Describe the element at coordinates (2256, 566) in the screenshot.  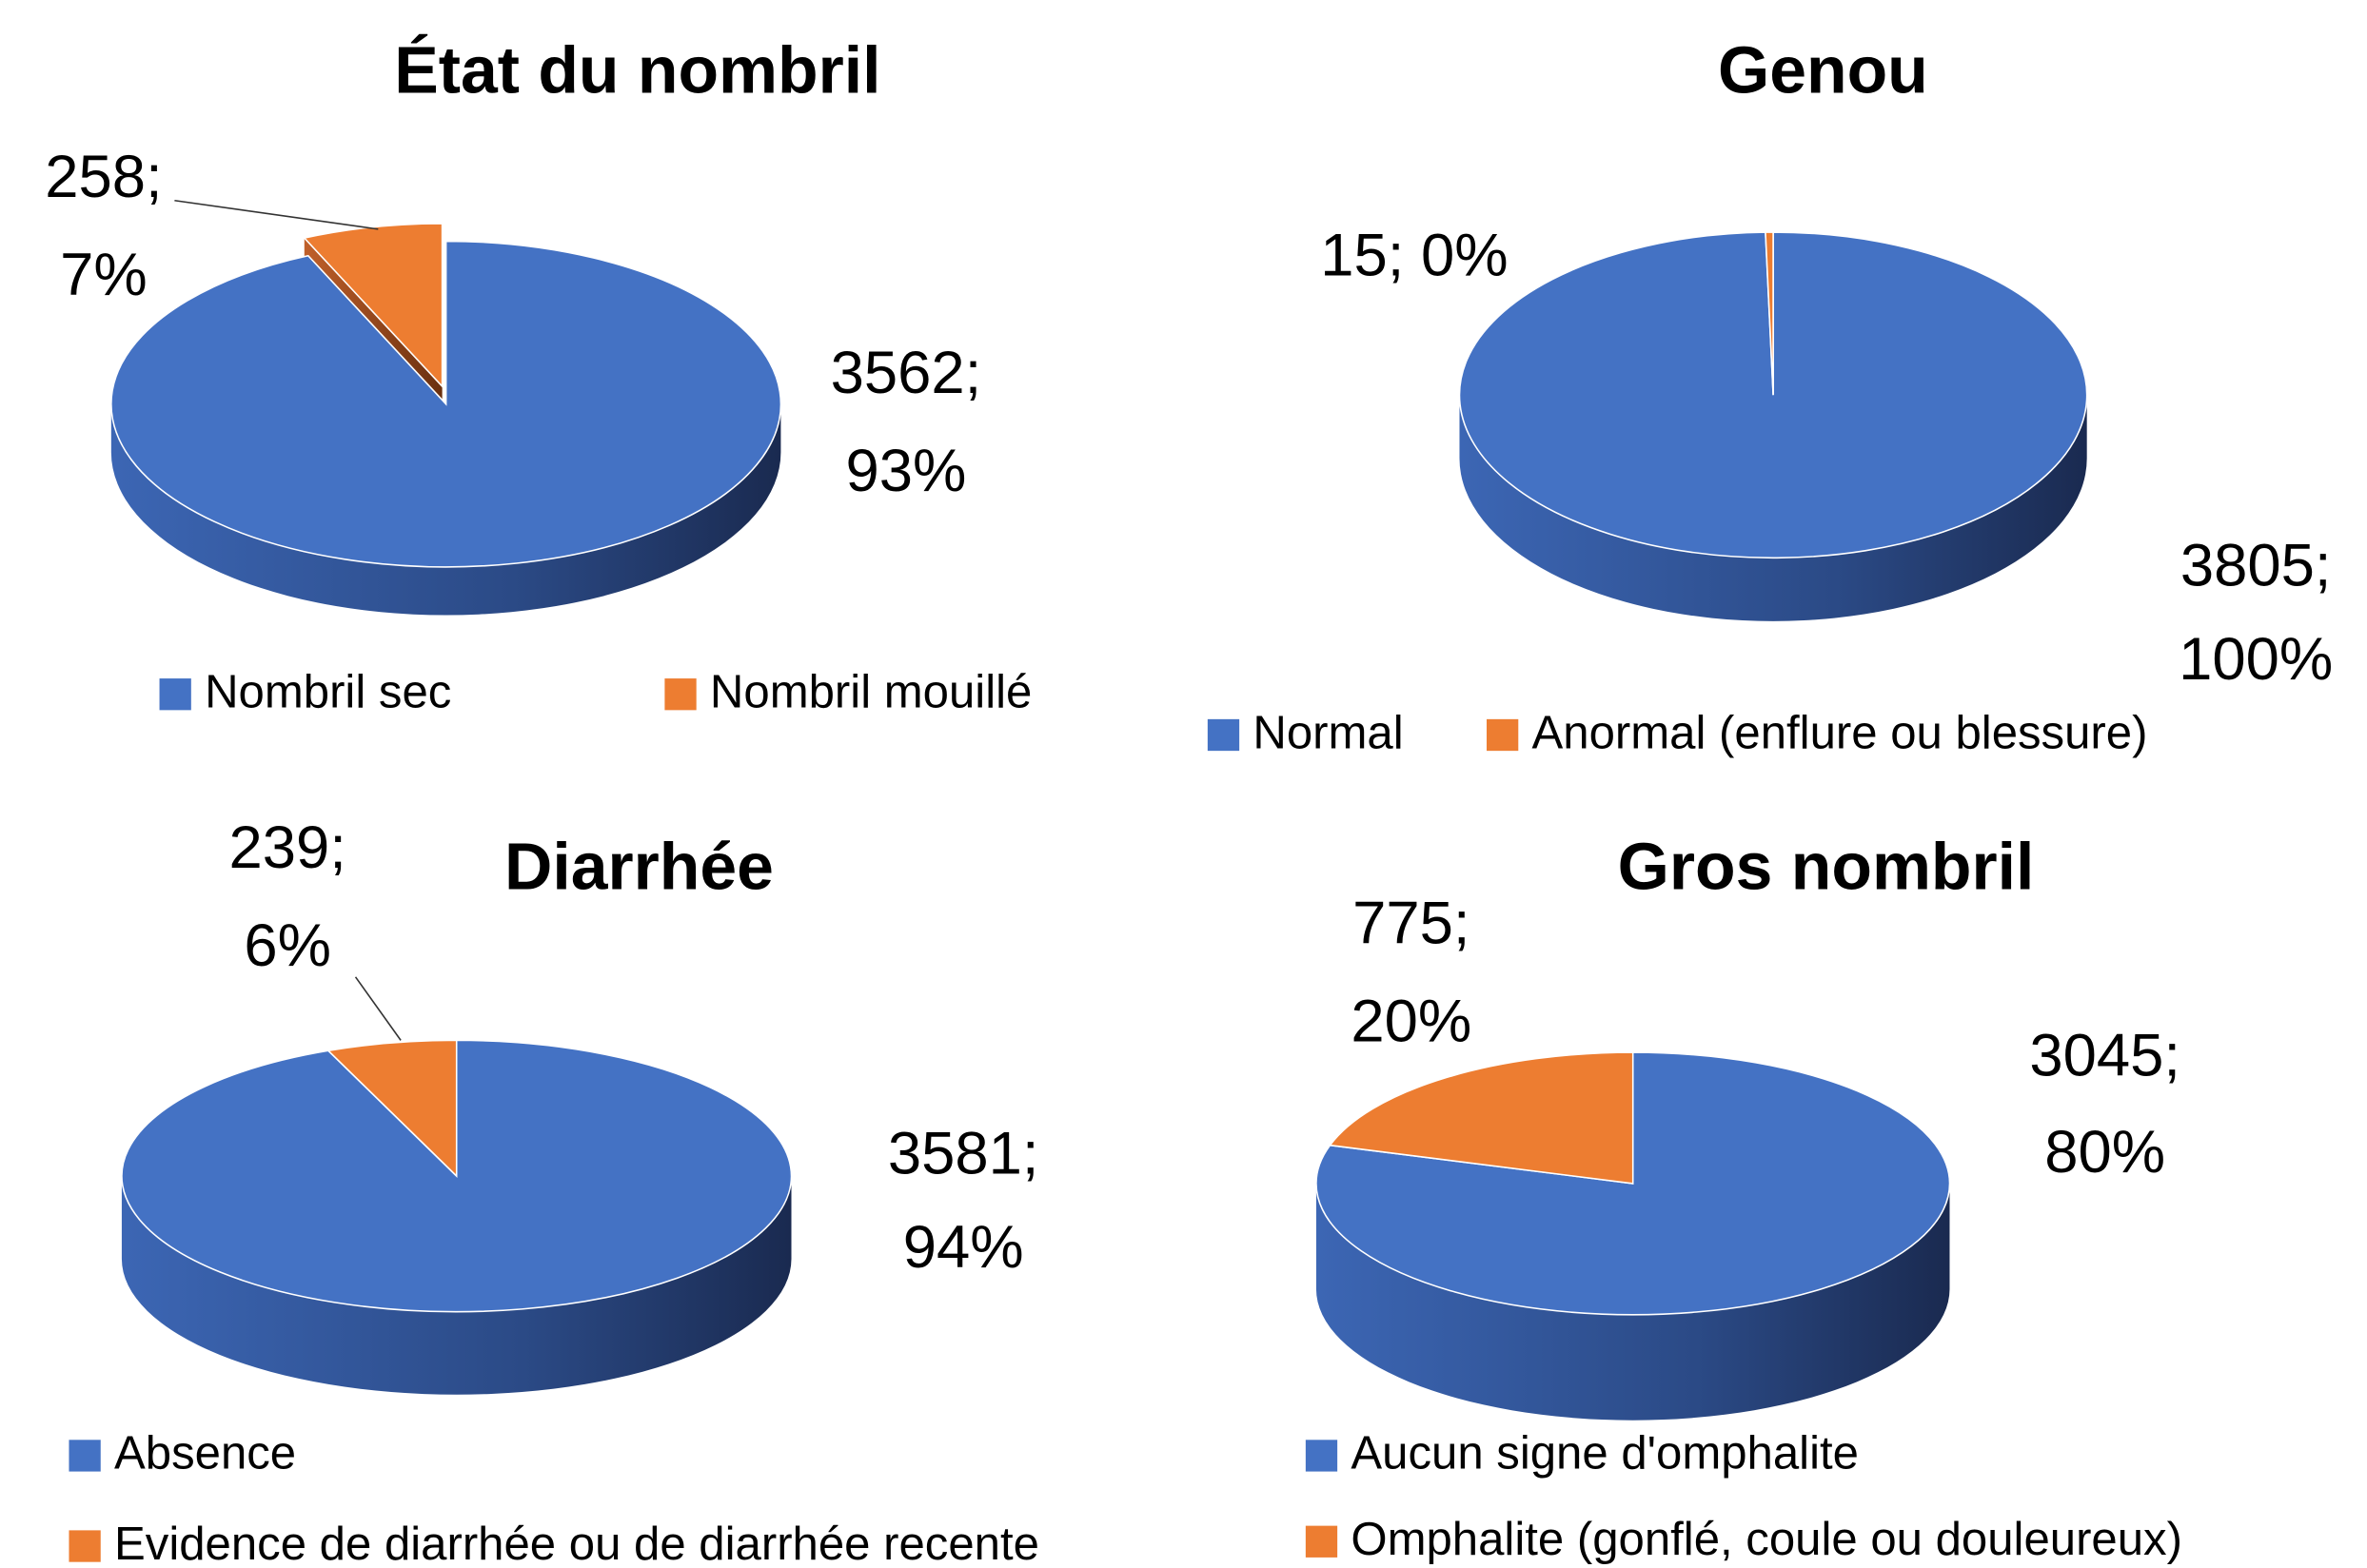
I see `data-label: 3805;` at that location.